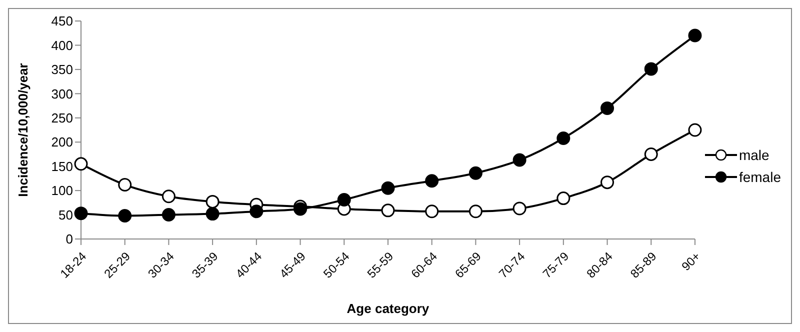 The image size is (800, 332). What do you see at coordinates (62, 94) in the screenshot?
I see `y-tick-label: 300` at bounding box center [62, 94].